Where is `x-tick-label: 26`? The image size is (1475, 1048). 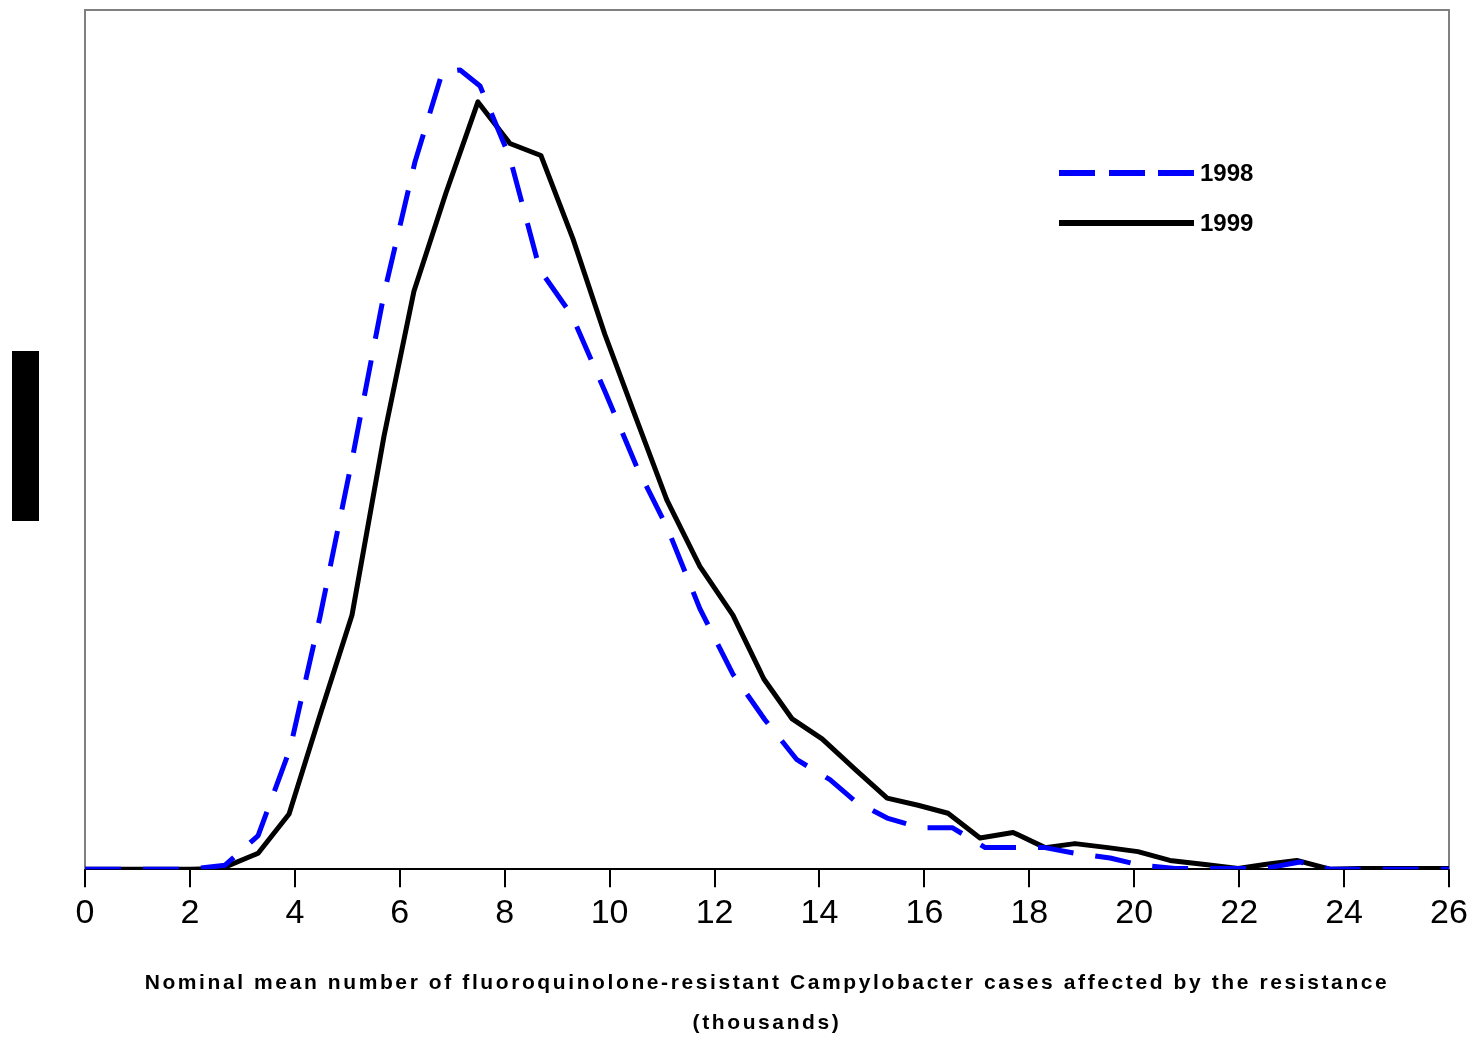 x-tick-label: 26 is located at coordinates (1449, 910).